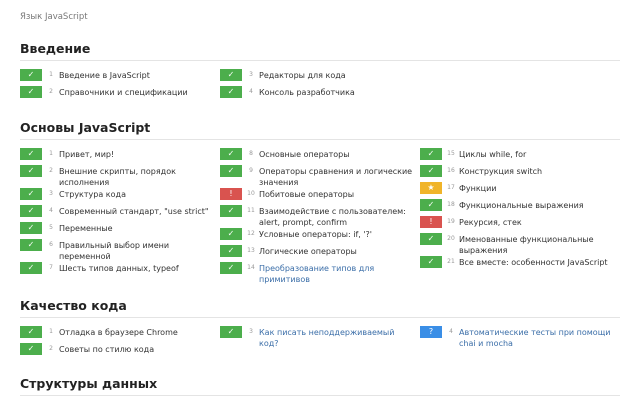 This screenshot has height=400, width=640. I want to click on lesson-item: 21 Все вместе: особенности JavaScript, so click(520, 264).